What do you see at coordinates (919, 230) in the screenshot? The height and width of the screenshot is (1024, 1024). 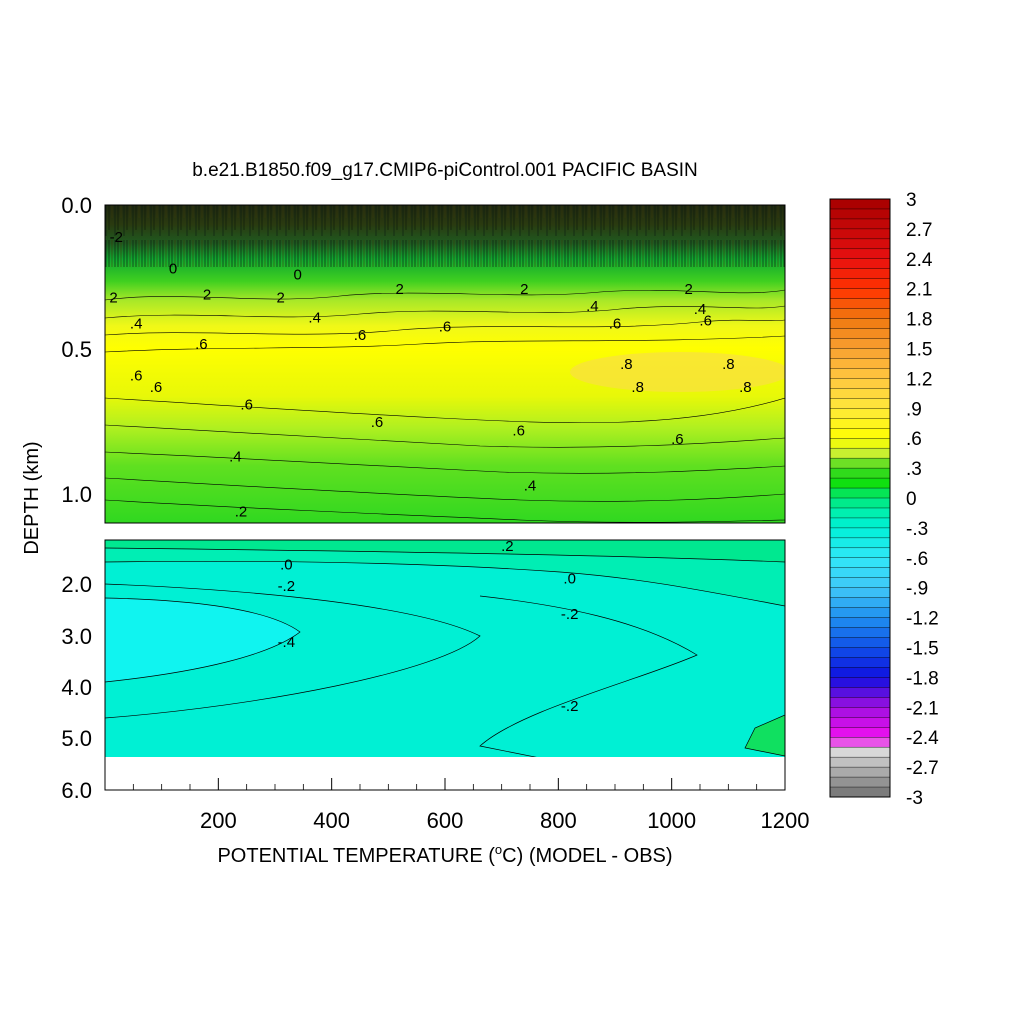 I see `colorbar-label-1: 2.7` at bounding box center [919, 230].